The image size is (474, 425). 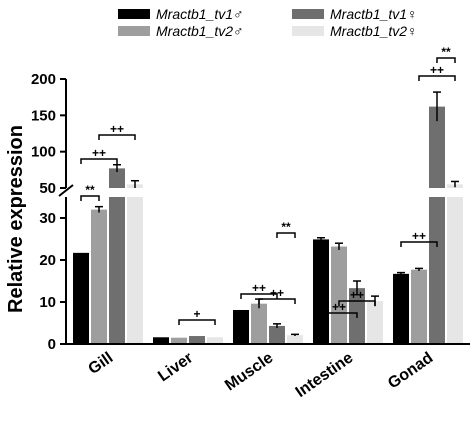 What do you see at coordinates (374, 31) in the screenshot?
I see `legend-label: Mractb1_tv2♀` at bounding box center [374, 31].